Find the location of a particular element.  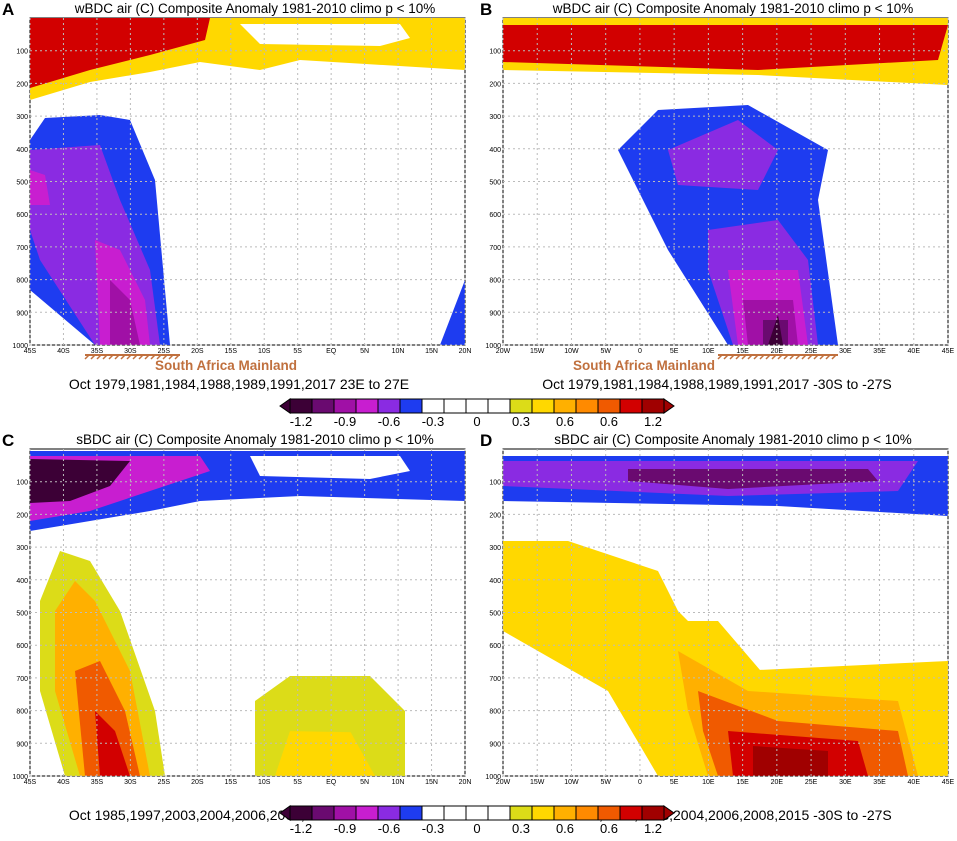

legend-label: 0.3 is located at coordinates (521, 828).